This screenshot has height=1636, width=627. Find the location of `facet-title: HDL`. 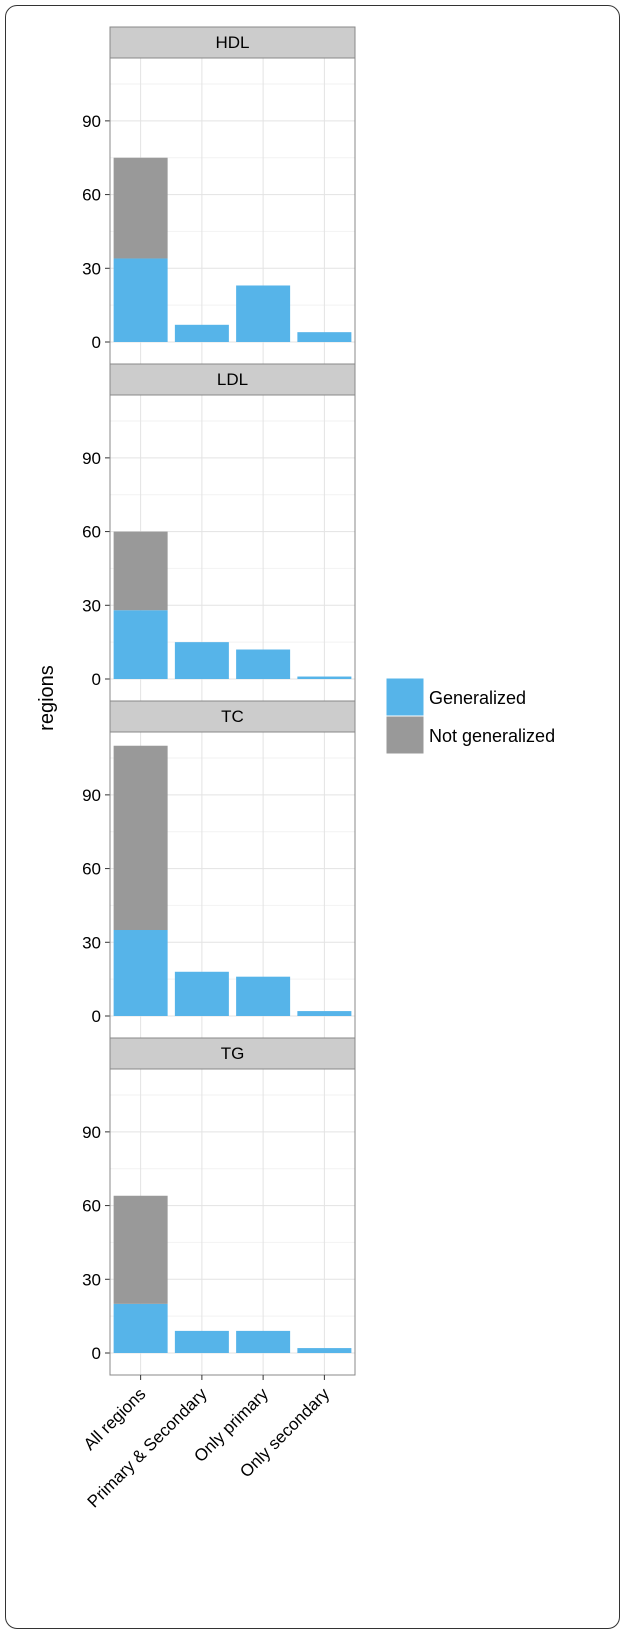

facet-title: HDL is located at coordinates (232, 42).